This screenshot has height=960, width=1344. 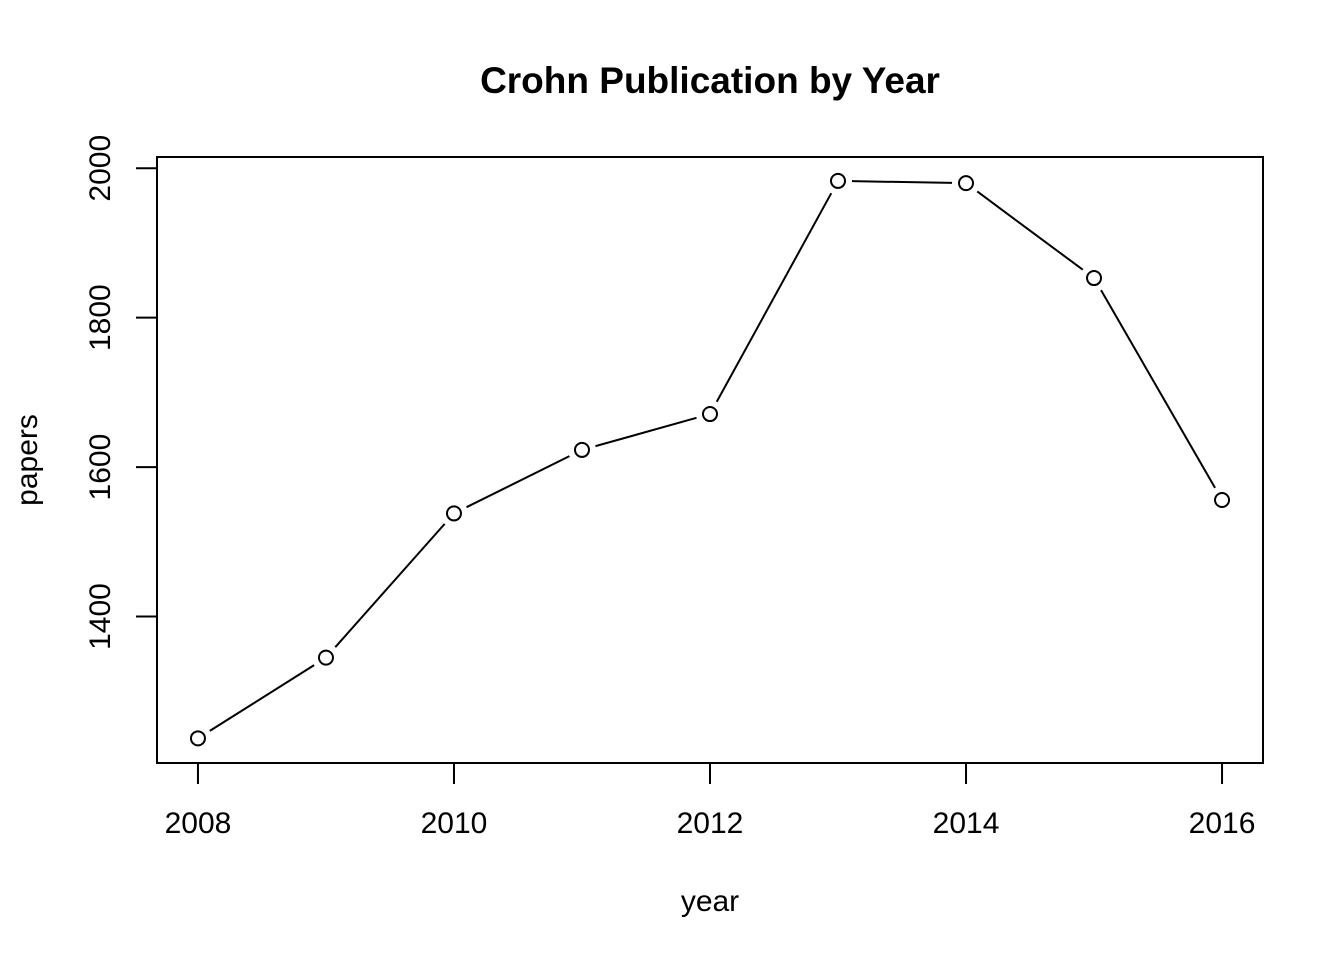 I want to click on x-axis-label: year, so click(x=710, y=901).